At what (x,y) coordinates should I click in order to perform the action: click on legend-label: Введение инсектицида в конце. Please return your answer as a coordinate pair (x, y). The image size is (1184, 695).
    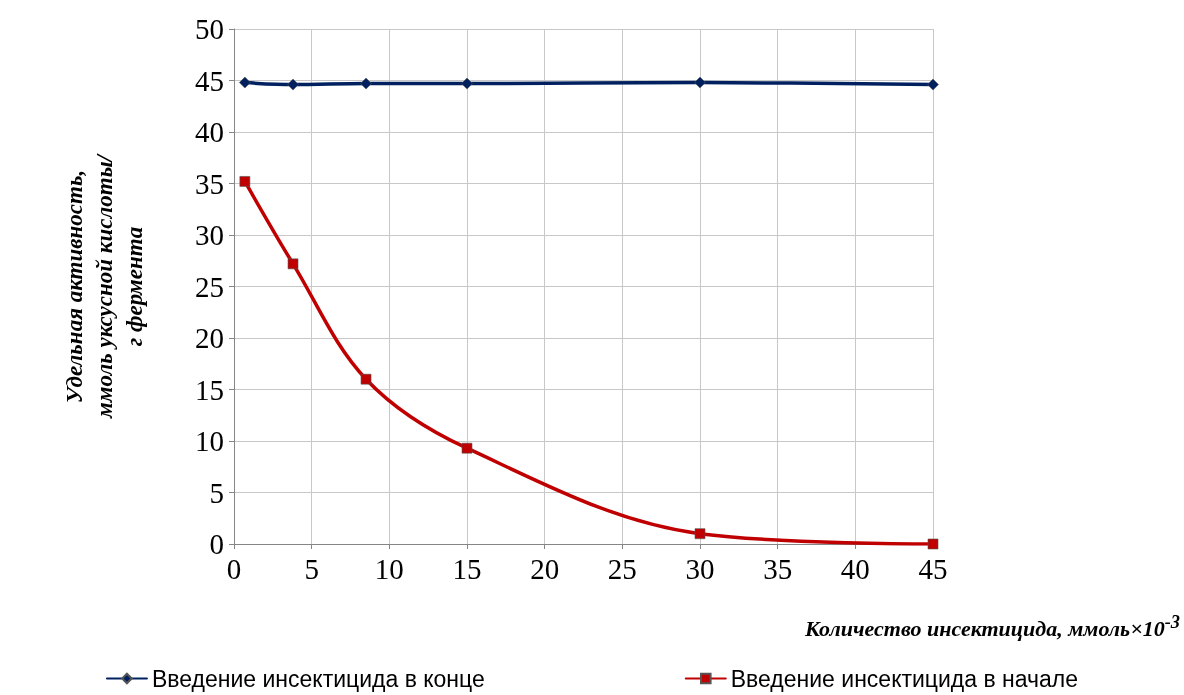
    Looking at the image, I should click on (318, 678).